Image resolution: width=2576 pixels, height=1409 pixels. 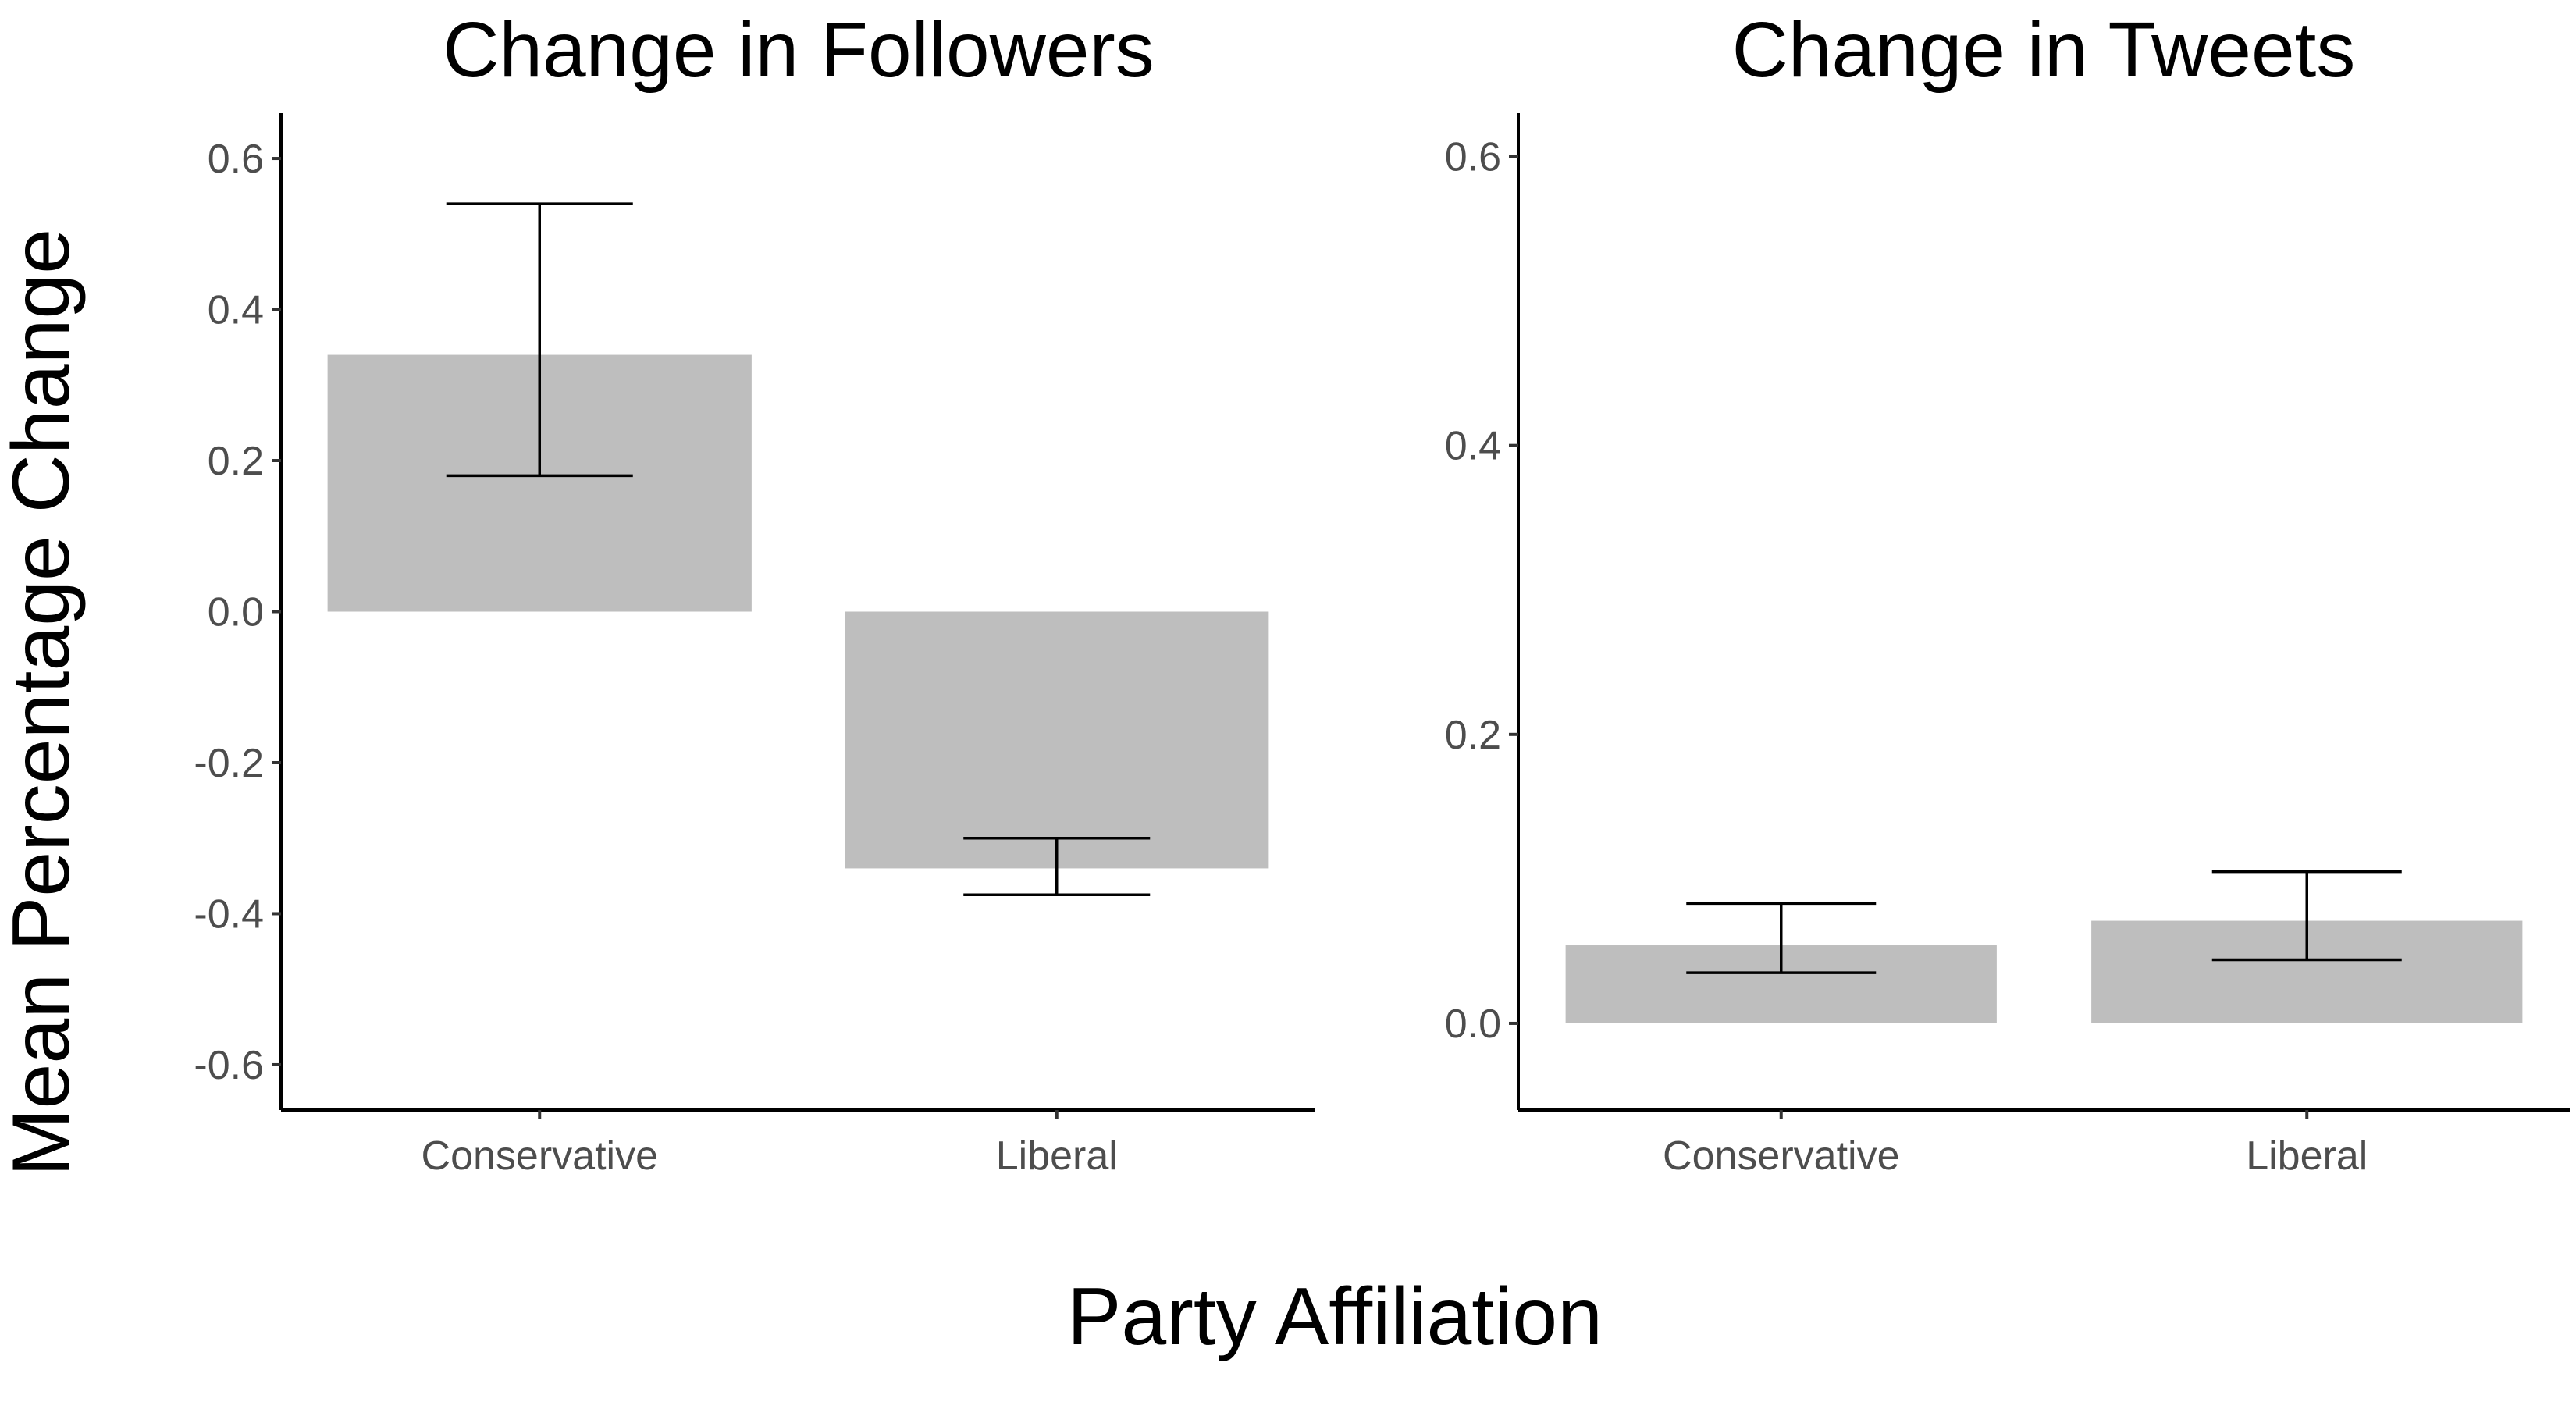 I want to click on x-axis-title: Party Affiliation, so click(x=1335, y=1317).